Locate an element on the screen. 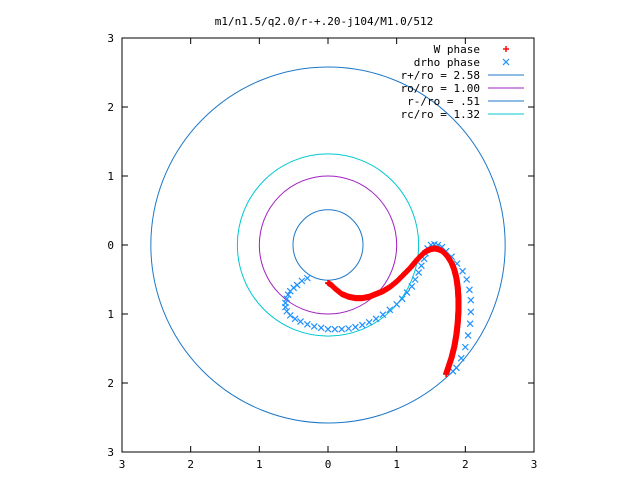 The height and width of the screenshot is (480, 640). data-points is located at coordinates (378, 309).